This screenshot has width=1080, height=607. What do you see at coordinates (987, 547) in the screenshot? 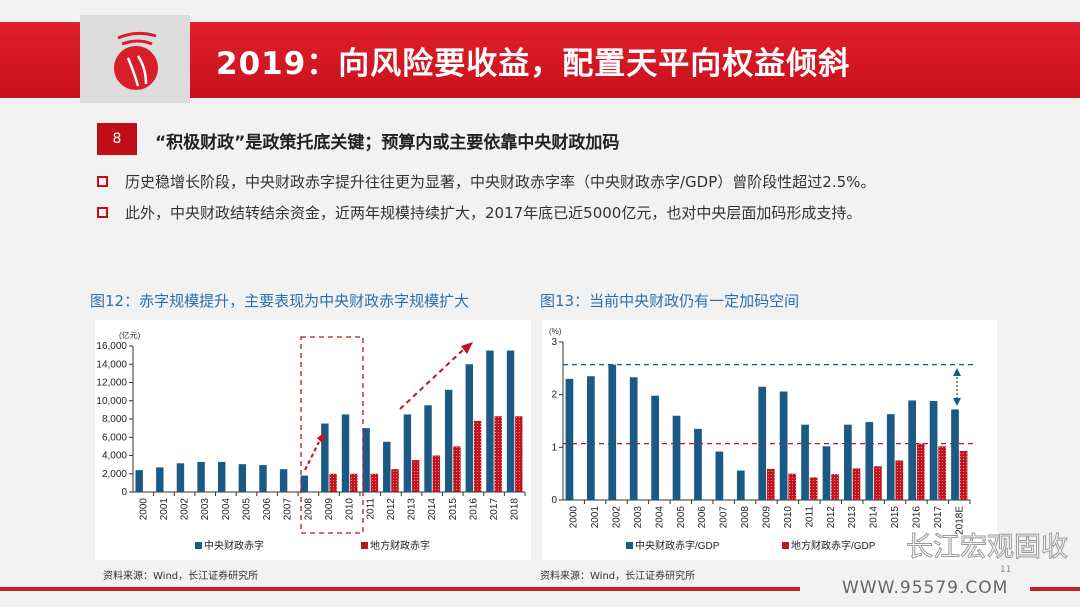
I see `watermark: 长江宏观固收` at bounding box center [987, 547].